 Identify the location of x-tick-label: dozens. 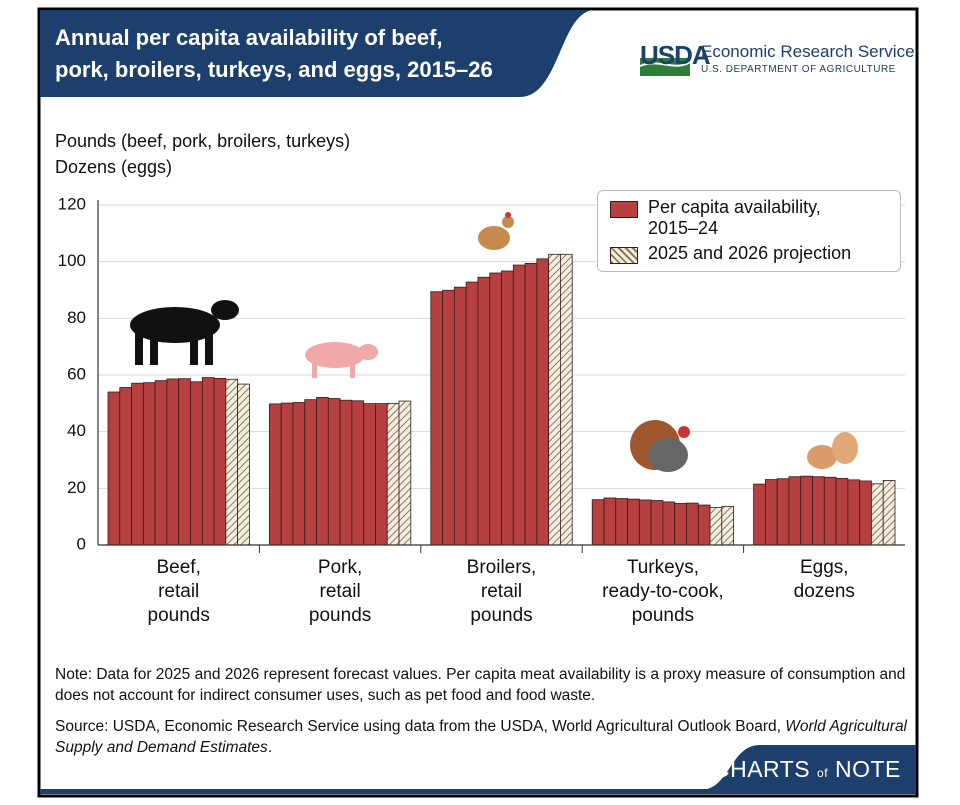
(824, 591).